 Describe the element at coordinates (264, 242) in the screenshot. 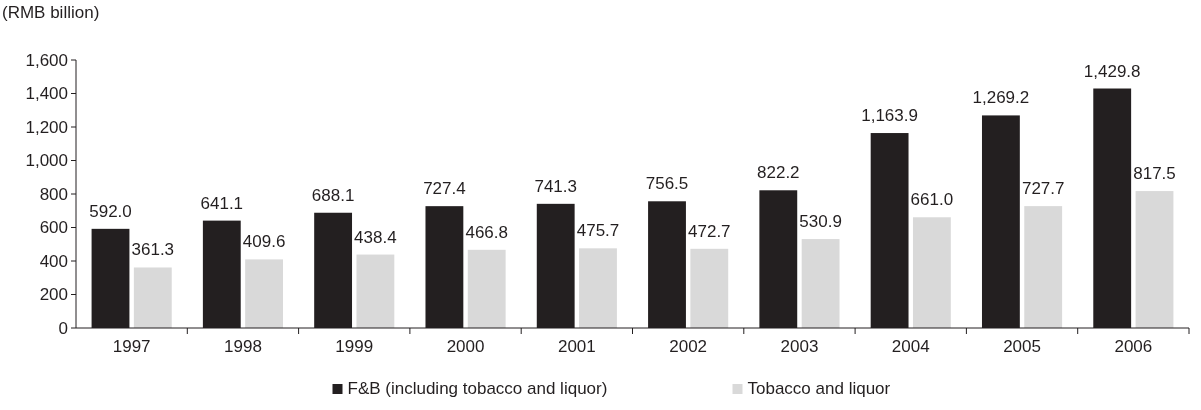

I see `data-label: 409.6` at that location.